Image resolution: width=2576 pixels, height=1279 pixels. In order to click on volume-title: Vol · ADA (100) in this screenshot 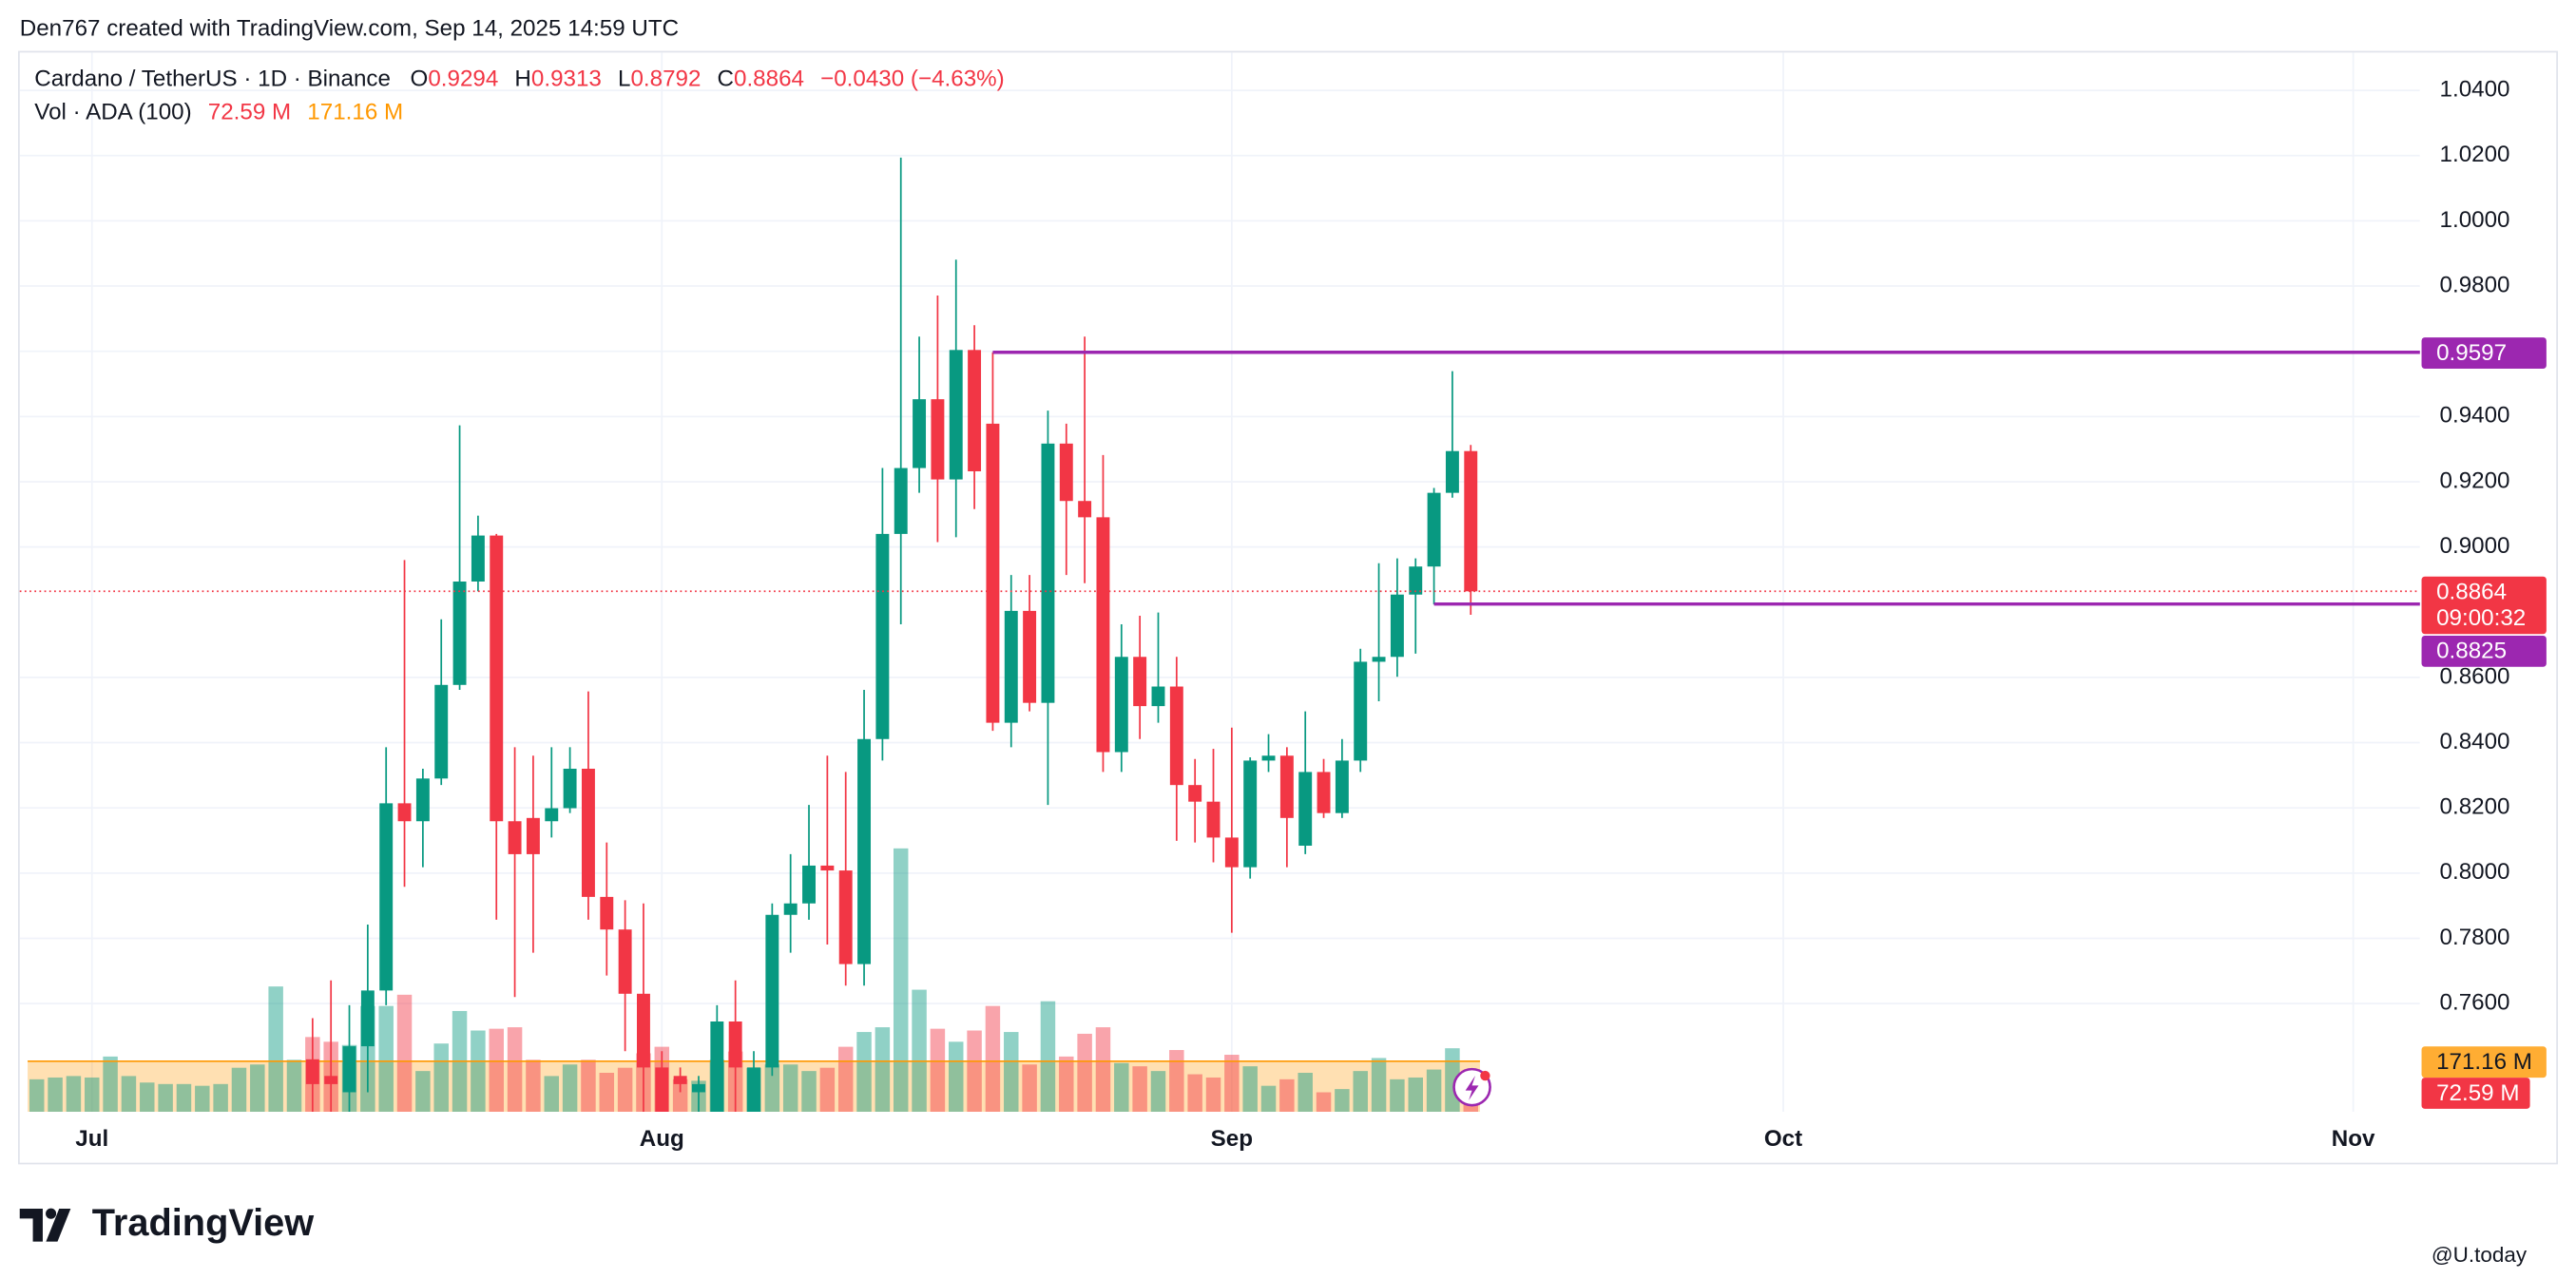, I will do `click(113, 113)`.